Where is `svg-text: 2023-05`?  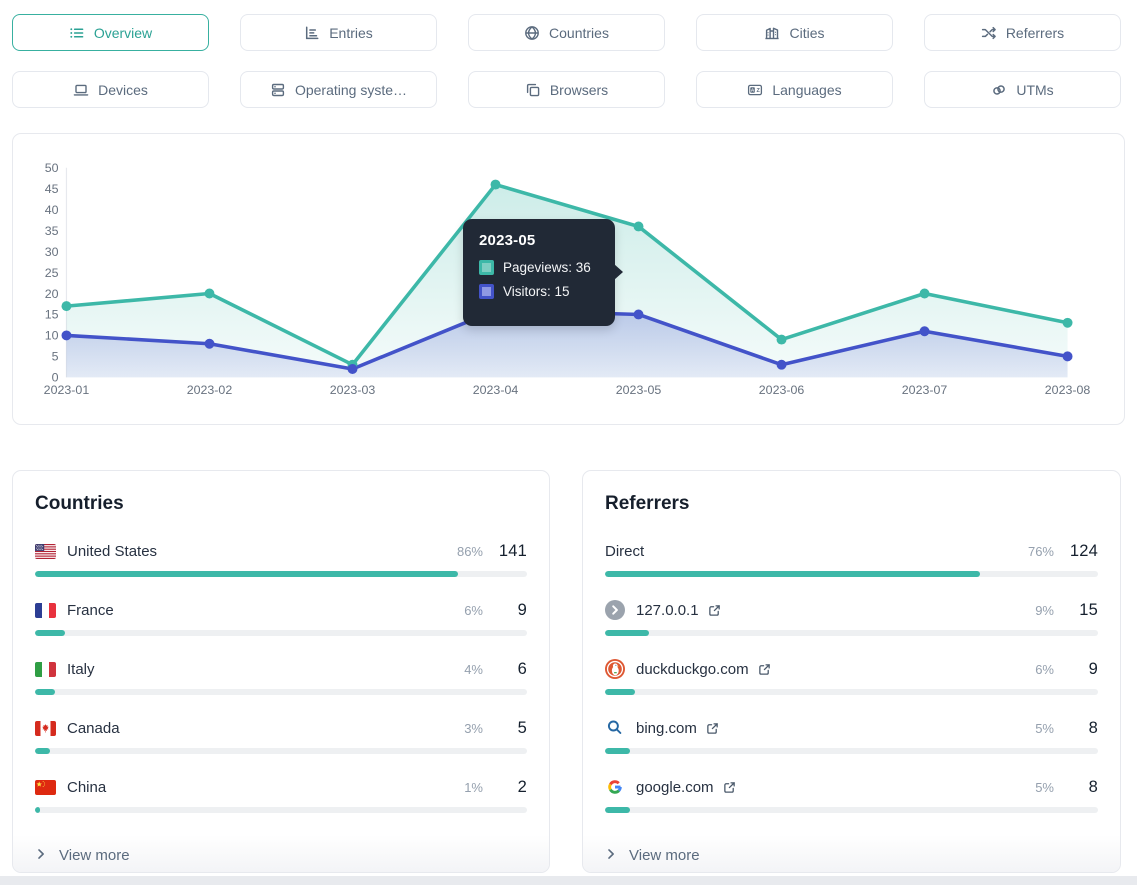
svg-text: 2023-05 is located at coordinates (639, 390).